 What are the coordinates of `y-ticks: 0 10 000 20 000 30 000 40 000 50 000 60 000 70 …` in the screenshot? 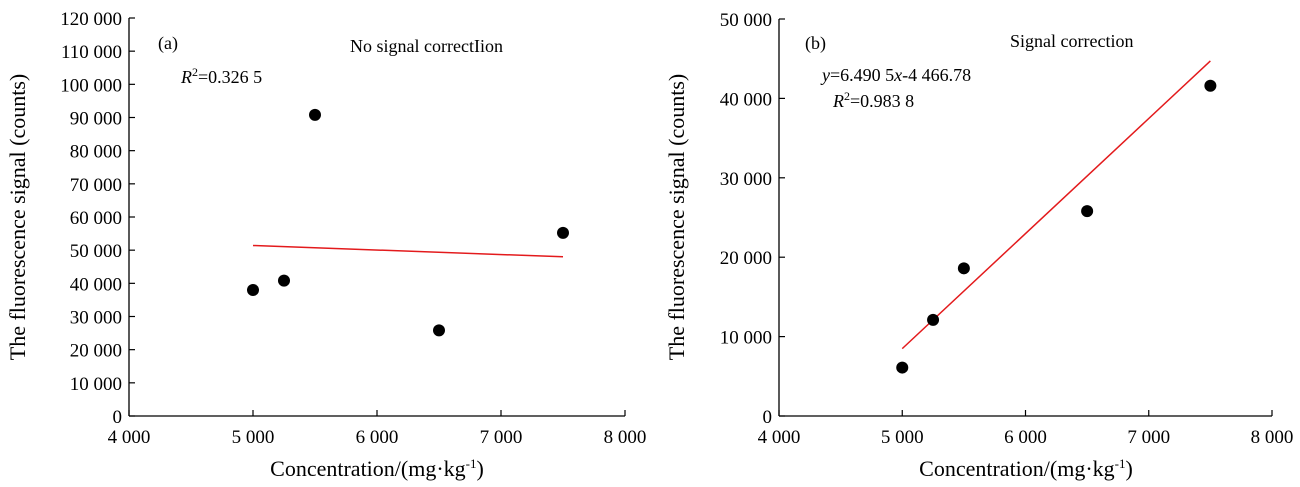 It's located at (97, 218).